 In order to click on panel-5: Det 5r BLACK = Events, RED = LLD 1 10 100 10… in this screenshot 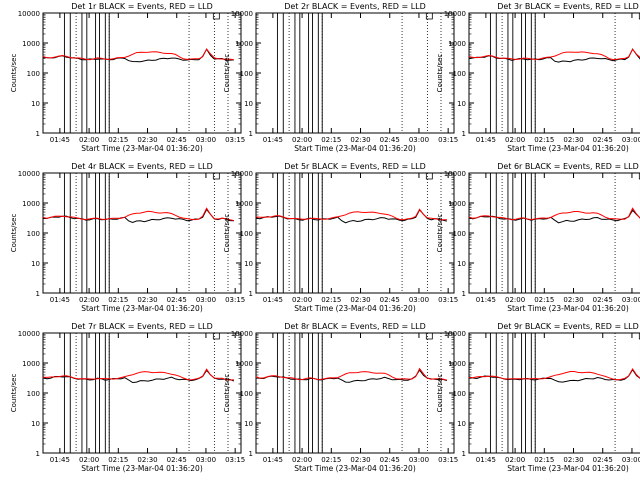, I will do `click(340, 237)`.